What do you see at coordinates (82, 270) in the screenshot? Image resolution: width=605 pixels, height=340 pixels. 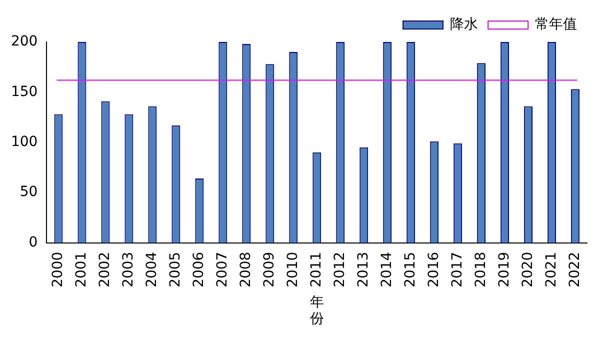 I see `x-tick-label: 2001` at bounding box center [82, 270].